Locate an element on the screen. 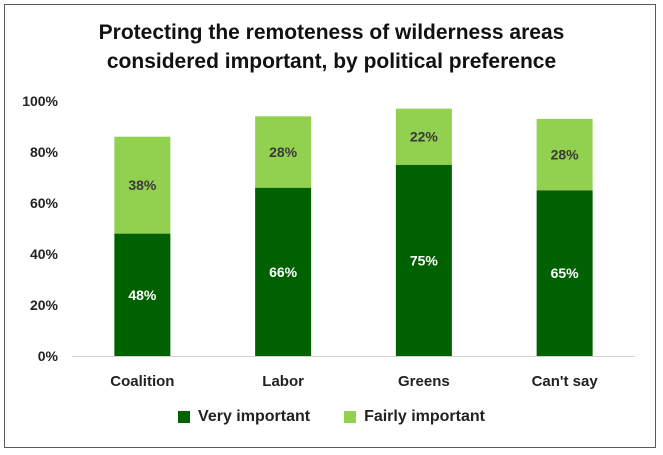  legend-item-fairly-important: Fairly important is located at coordinates (414, 417).